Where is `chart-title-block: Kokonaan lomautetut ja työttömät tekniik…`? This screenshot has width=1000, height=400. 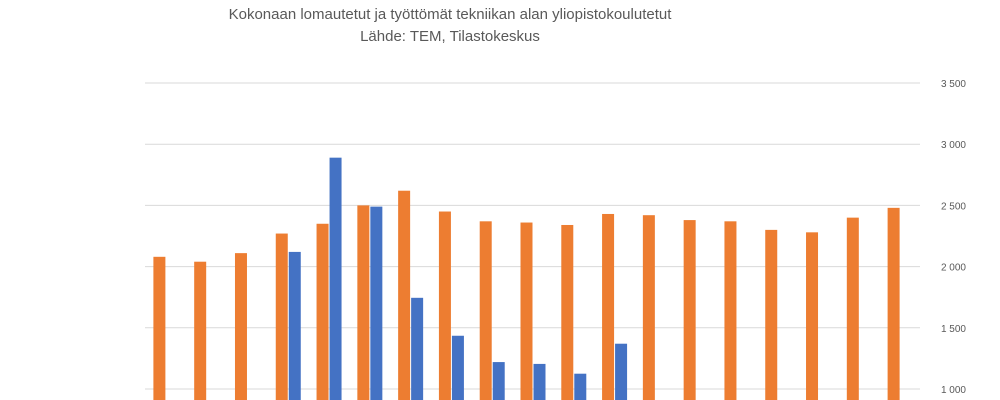 chart-title-block: Kokonaan lomautetut ja työttömät tekniik… is located at coordinates (450, 26).